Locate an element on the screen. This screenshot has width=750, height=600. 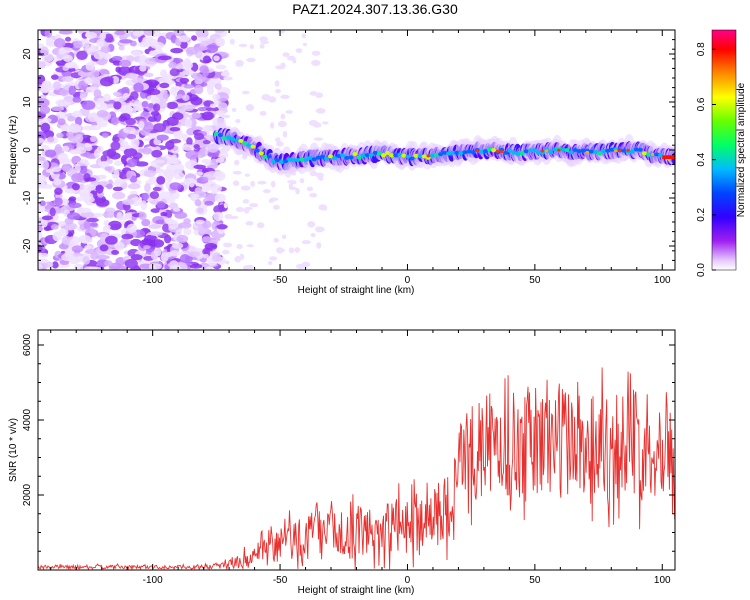
snr-xlabel: Height of straight line (km) is located at coordinates (356, 590).